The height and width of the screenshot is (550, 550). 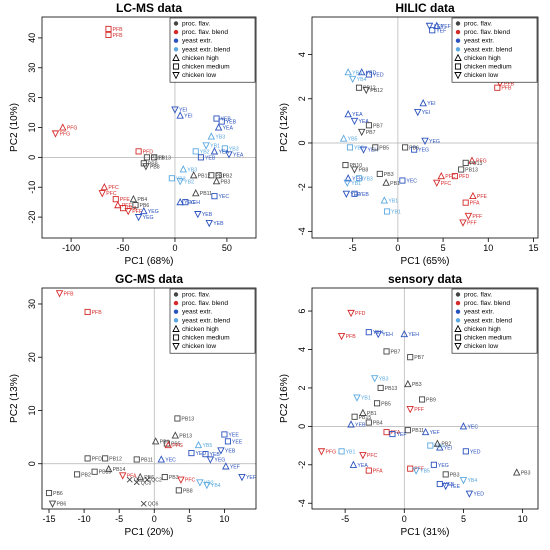 I want to click on point-label: PB15, so click(x=365, y=418).